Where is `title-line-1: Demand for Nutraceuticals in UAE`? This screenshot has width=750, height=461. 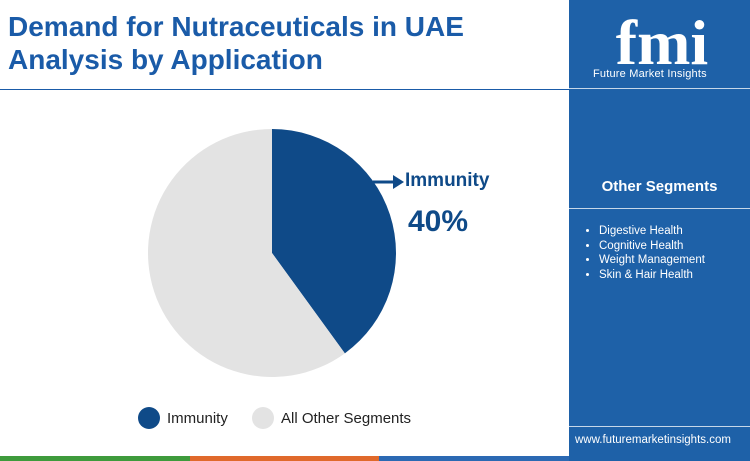 title-line-1: Demand for Nutraceuticals in UAE is located at coordinates (236, 26).